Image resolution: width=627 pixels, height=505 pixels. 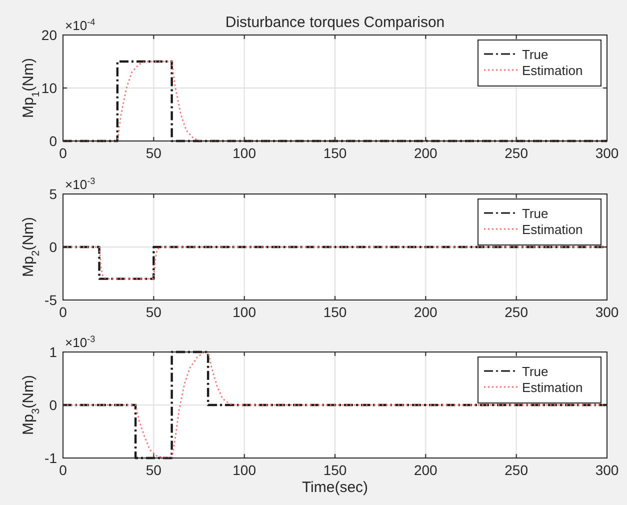 I want to click on x-axis-title: Time(sec), so click(x=335, y=487).